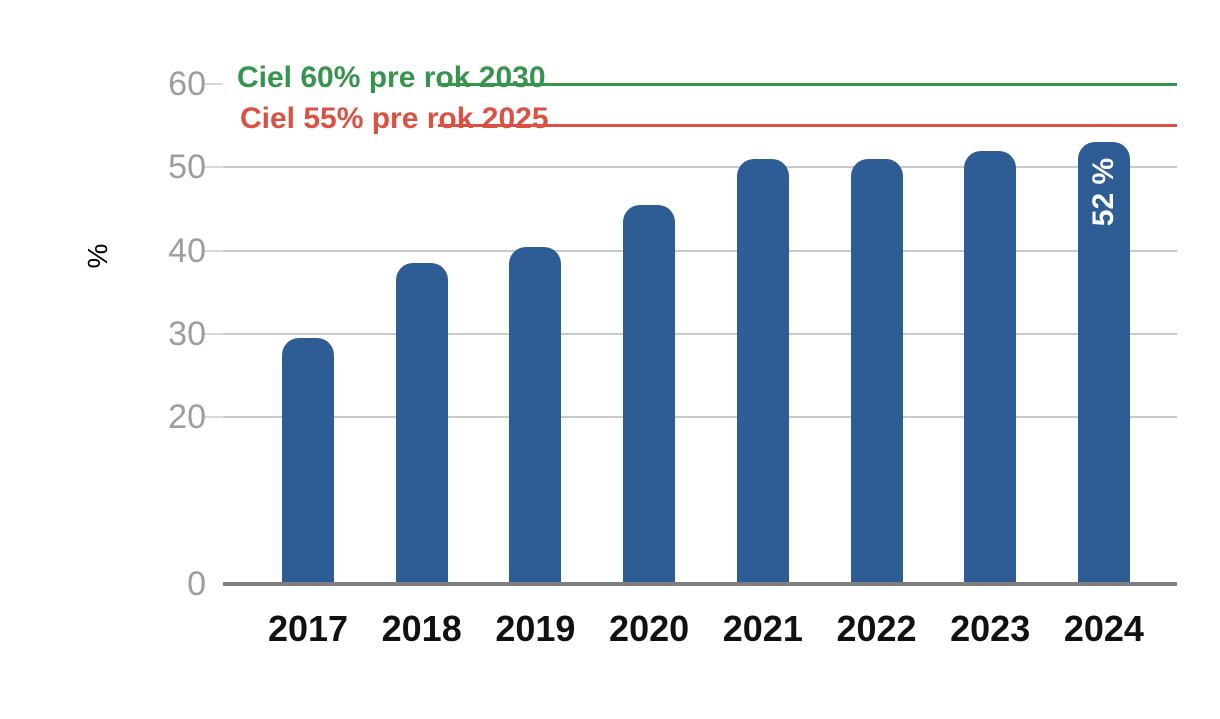  I want to click on target-label-2025: Ciel 55% pre rok 2025, so click(394, 118).